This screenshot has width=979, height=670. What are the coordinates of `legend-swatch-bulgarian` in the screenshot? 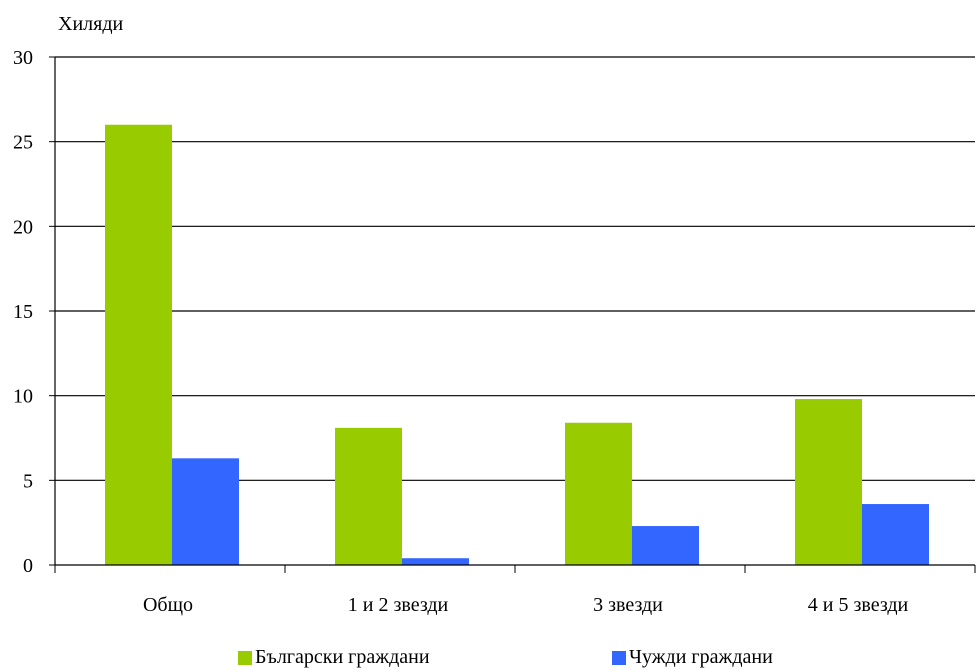 It's located at (245, 657).